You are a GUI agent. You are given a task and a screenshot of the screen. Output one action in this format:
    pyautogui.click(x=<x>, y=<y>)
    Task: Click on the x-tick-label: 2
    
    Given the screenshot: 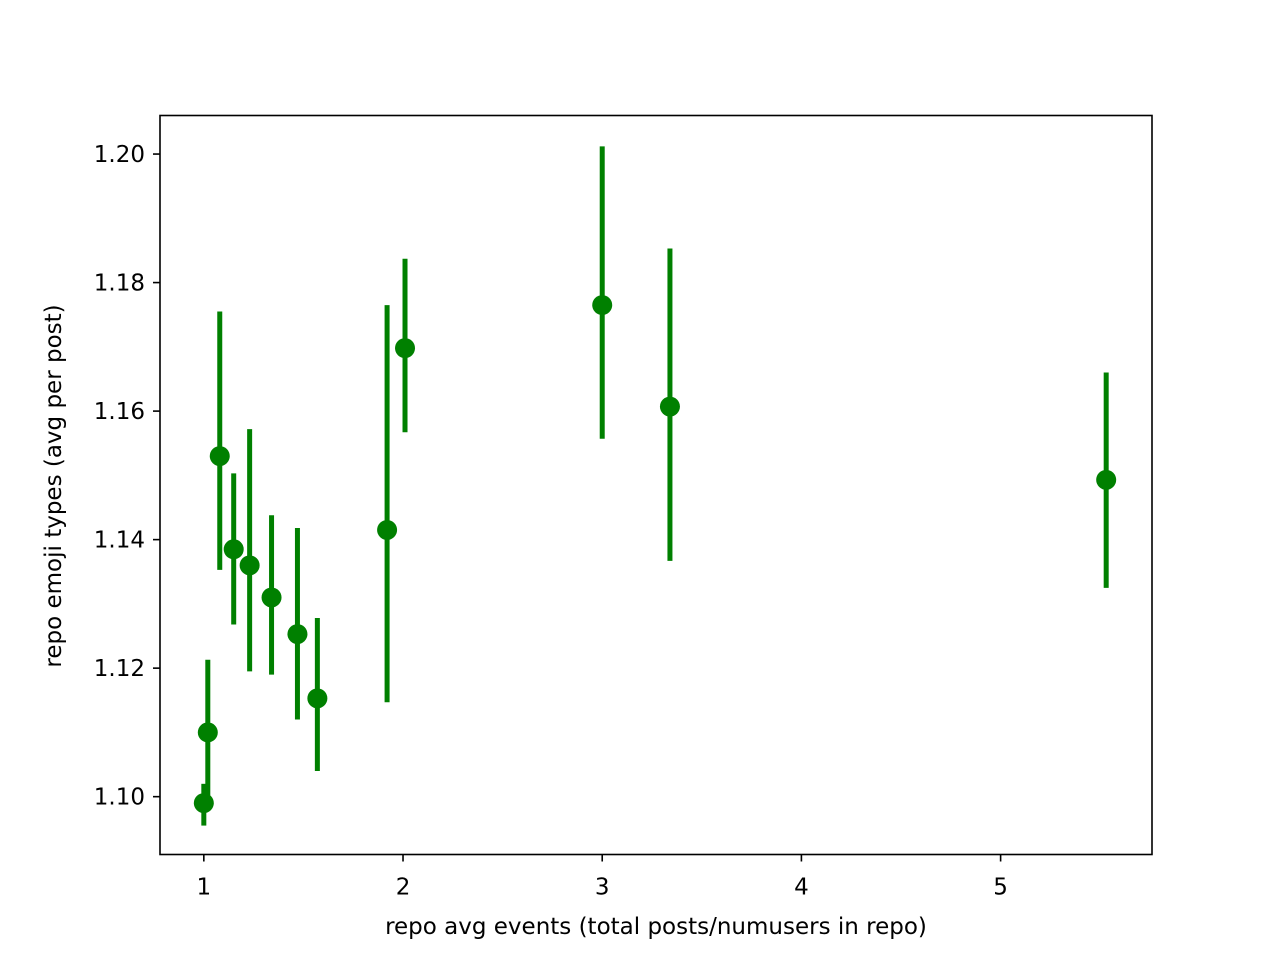 What is the action you would take?
    pyautogui.click(x=403, y=888)
    